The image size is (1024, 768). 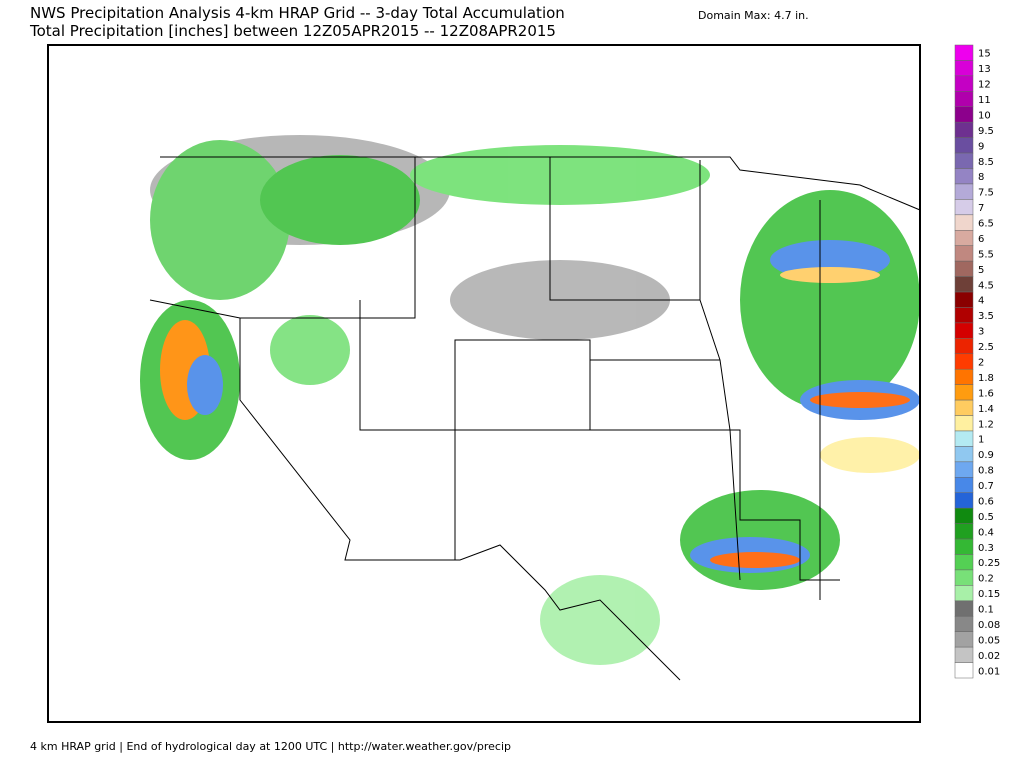 I want to click on legend-label: 3, so click(x=981, y=332).